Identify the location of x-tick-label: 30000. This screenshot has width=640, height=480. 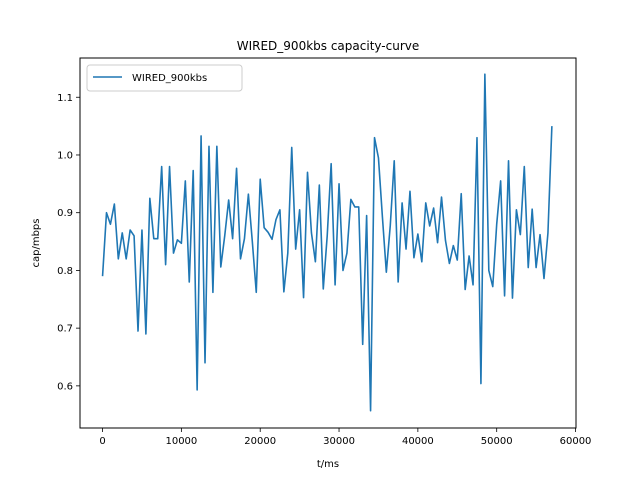
(339, 441).